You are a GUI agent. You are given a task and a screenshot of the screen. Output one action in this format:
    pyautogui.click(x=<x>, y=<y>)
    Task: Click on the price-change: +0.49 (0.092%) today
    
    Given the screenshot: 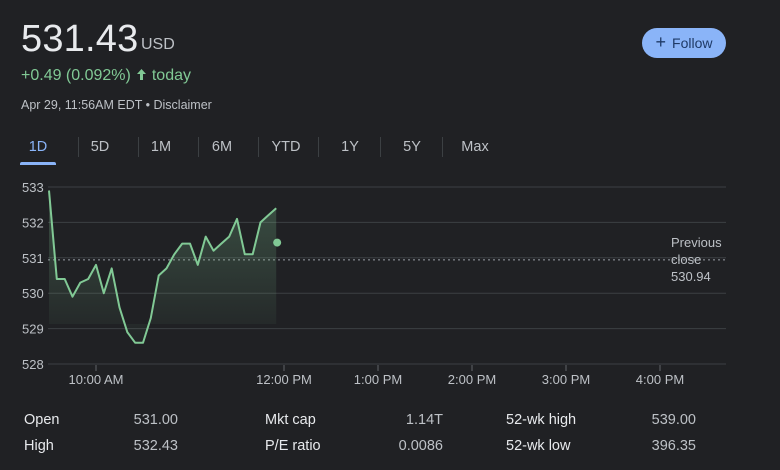 What is the action you would take?
    pyautogui.click(x=106, y=76)
    